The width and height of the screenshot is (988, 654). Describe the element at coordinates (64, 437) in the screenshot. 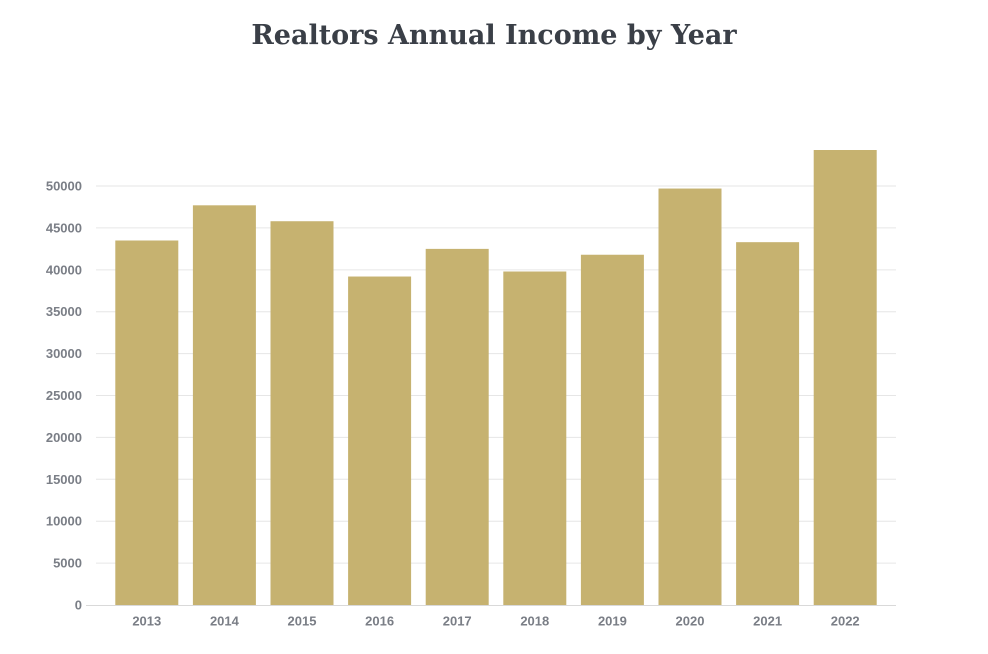

I see `y-tick-label: 20000` at that location.